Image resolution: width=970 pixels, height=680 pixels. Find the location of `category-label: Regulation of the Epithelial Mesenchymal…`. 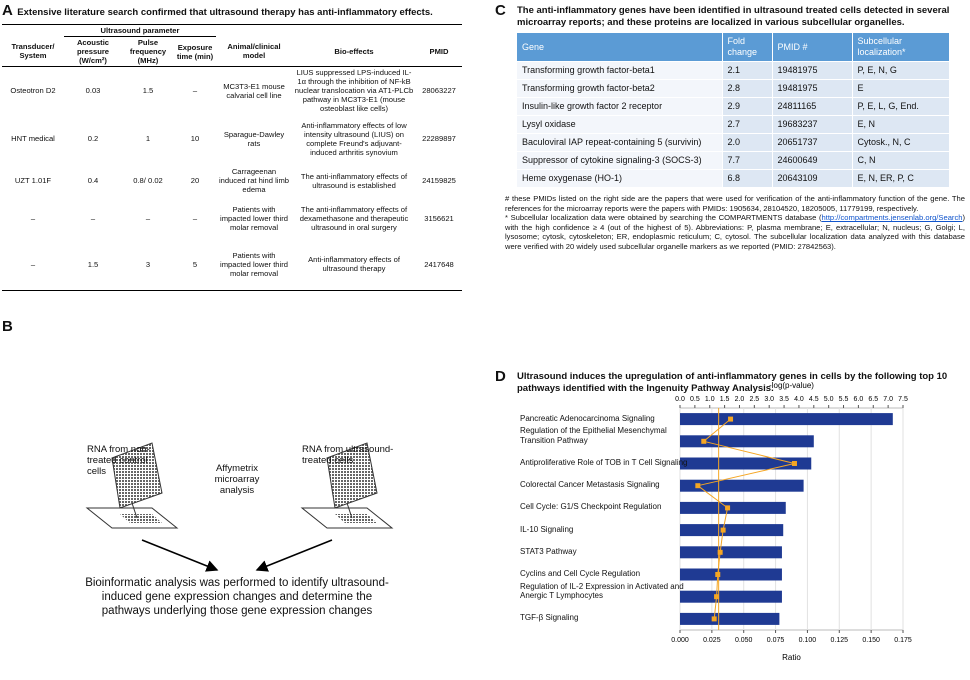

category-label: Regulation of the Epithelial Mesenchymal… is located at coordinates (593, 435).